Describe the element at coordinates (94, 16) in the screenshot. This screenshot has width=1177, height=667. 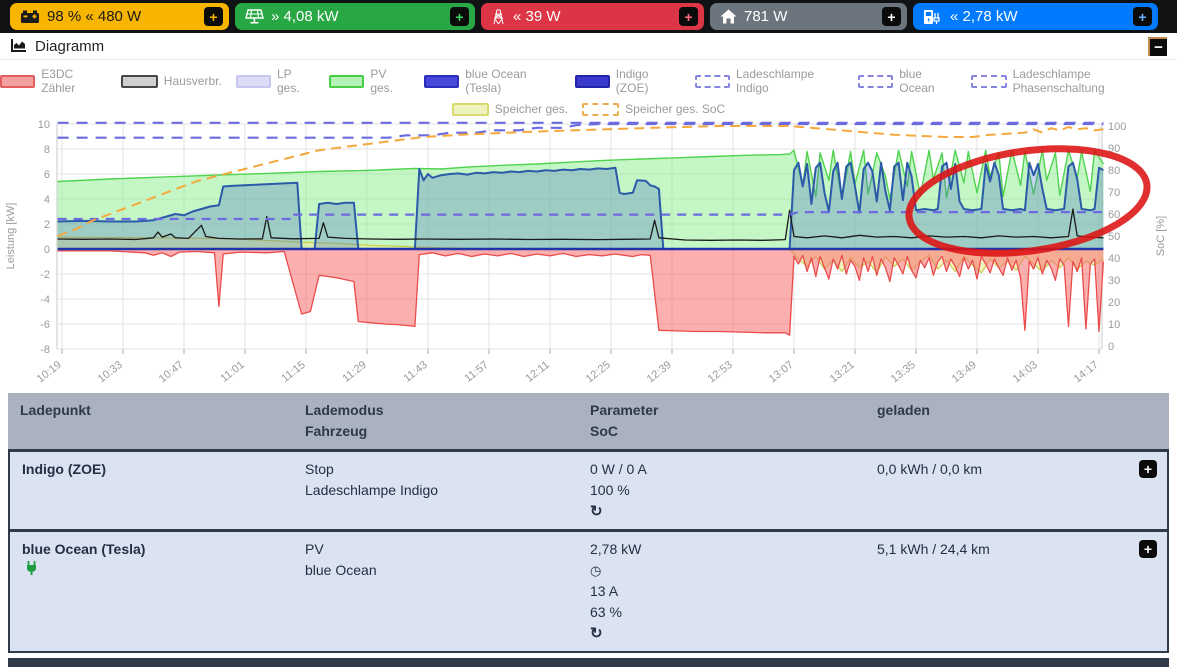
I see `battery-badge-text: 98 % « 480 W` at that location.